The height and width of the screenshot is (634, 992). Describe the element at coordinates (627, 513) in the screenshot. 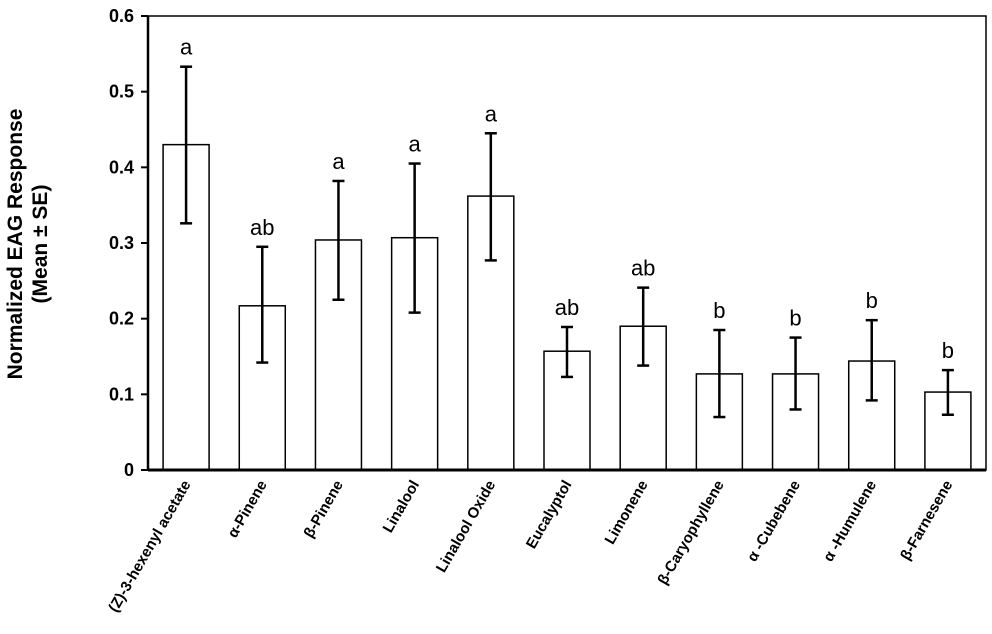

I see `x-tick-label: Limonene` at that location.